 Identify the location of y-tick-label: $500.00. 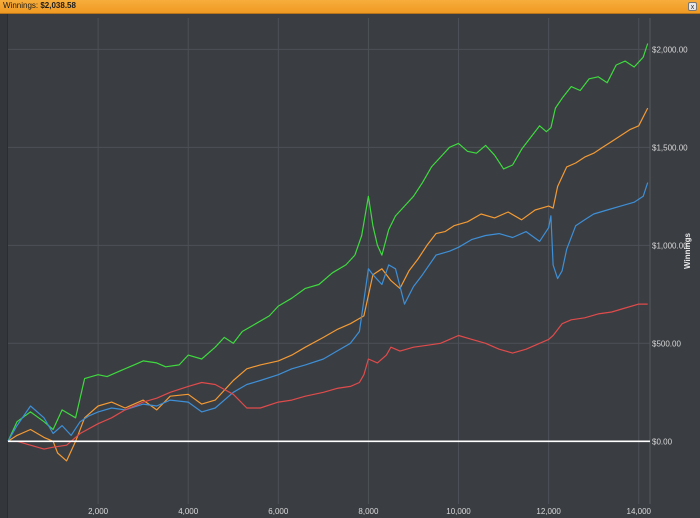
(666, 343).